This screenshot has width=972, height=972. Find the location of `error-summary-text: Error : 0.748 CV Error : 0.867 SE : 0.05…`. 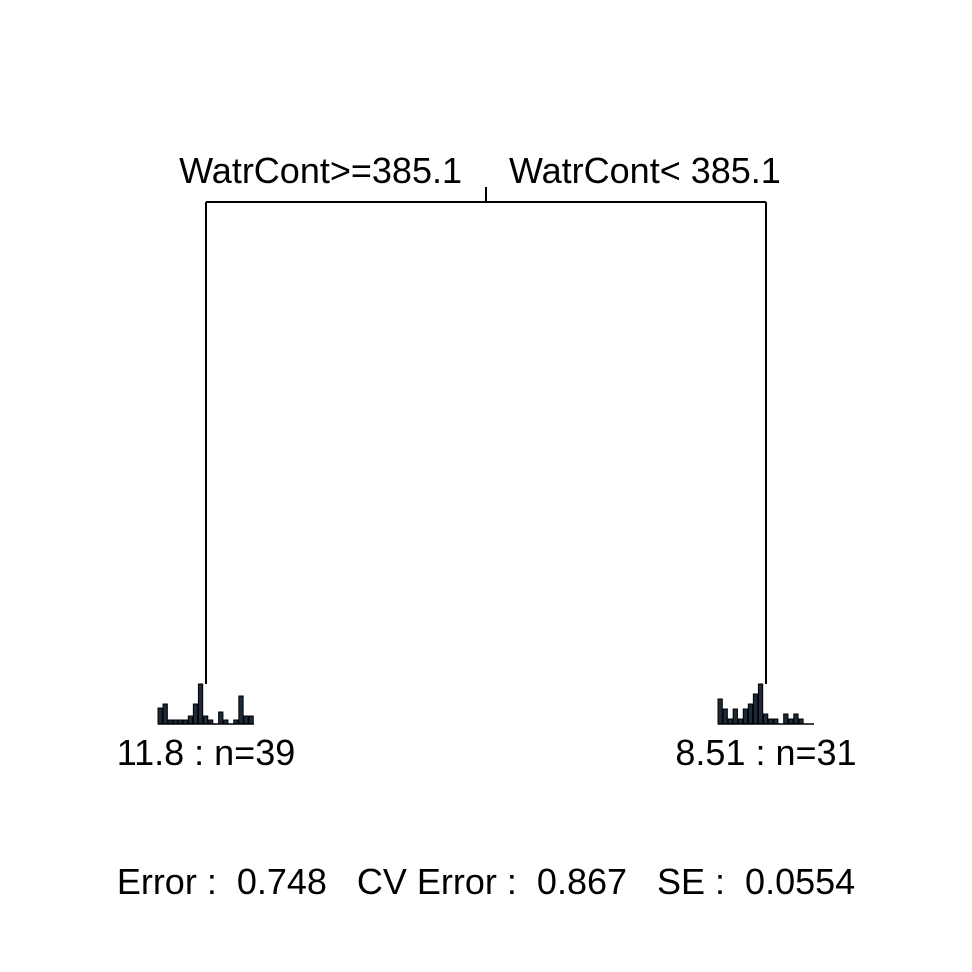

error-summary-text: Error : 0.748 CV Error : 0.867 SE : 0.05… is located at coordinates (486, 881).